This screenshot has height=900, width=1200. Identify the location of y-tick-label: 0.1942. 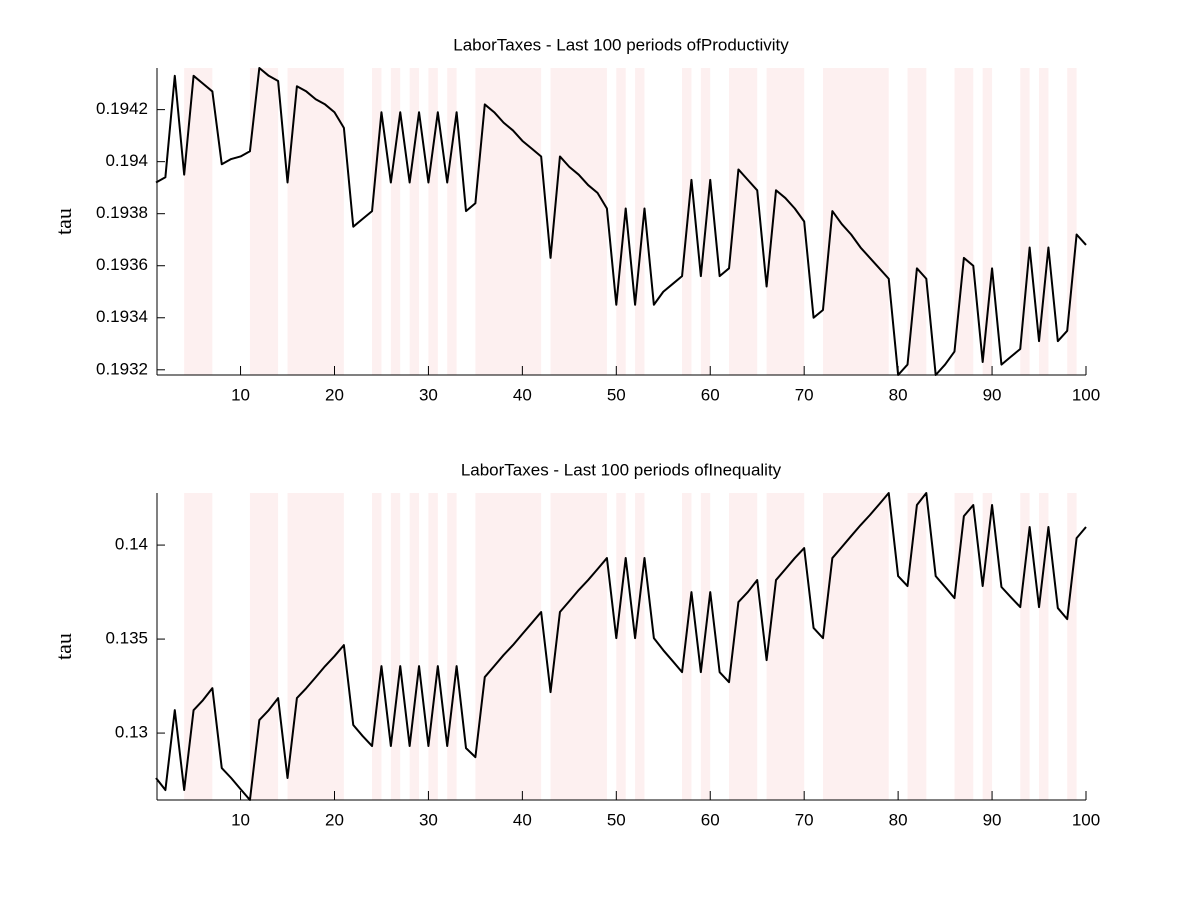
(122, 108).